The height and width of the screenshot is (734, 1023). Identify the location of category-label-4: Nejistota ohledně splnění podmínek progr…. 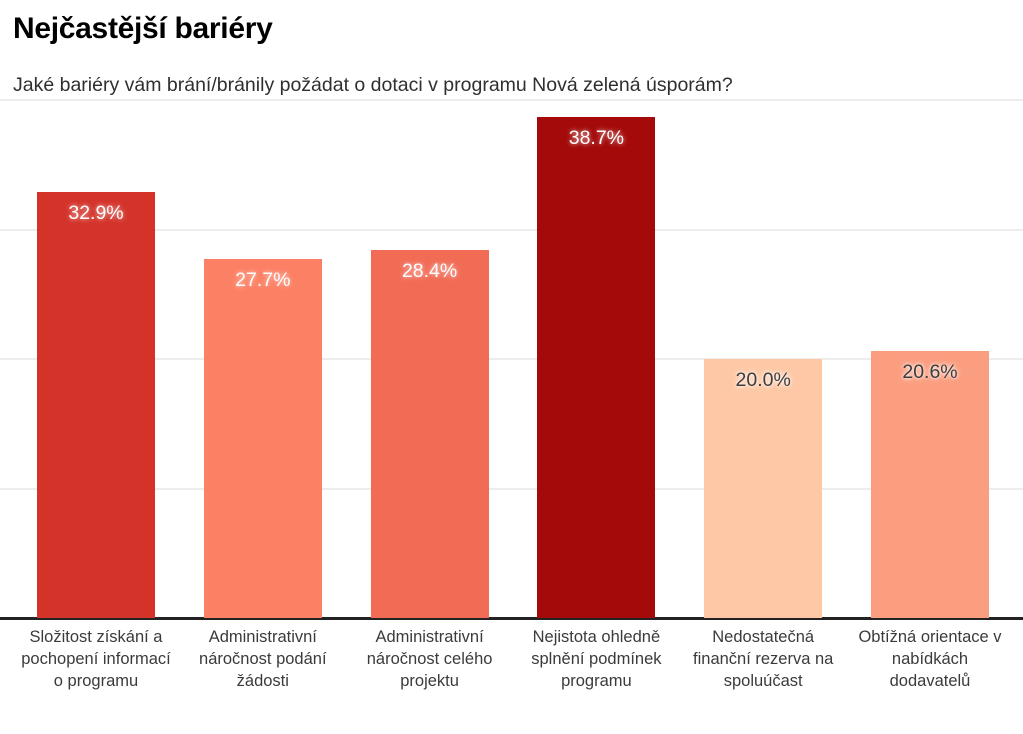
(596, 659).